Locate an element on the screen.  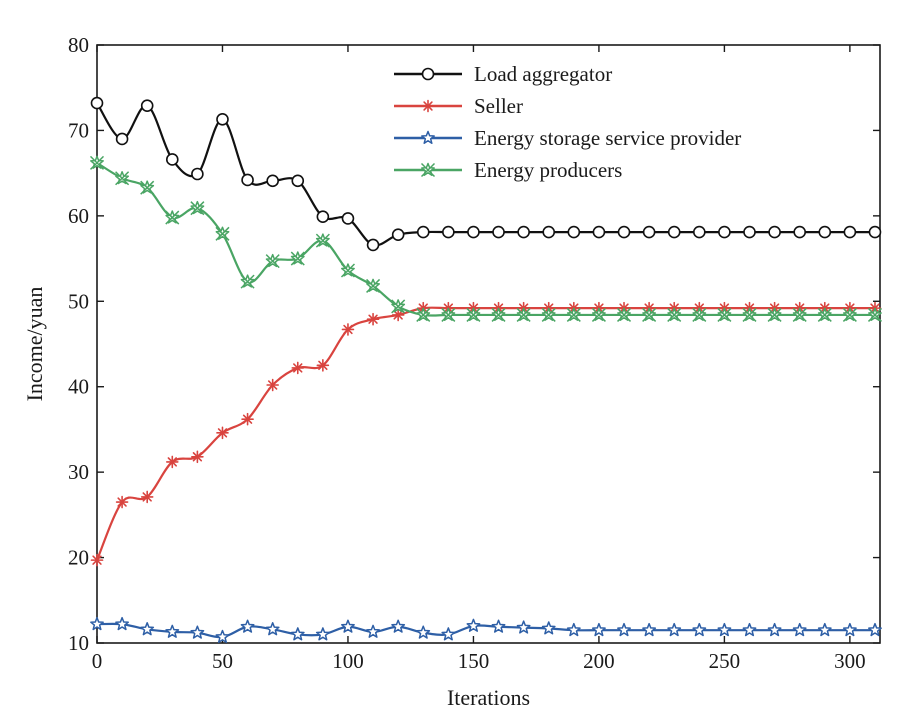
x-tick-label: 100 is located at coordinates (348, 661).